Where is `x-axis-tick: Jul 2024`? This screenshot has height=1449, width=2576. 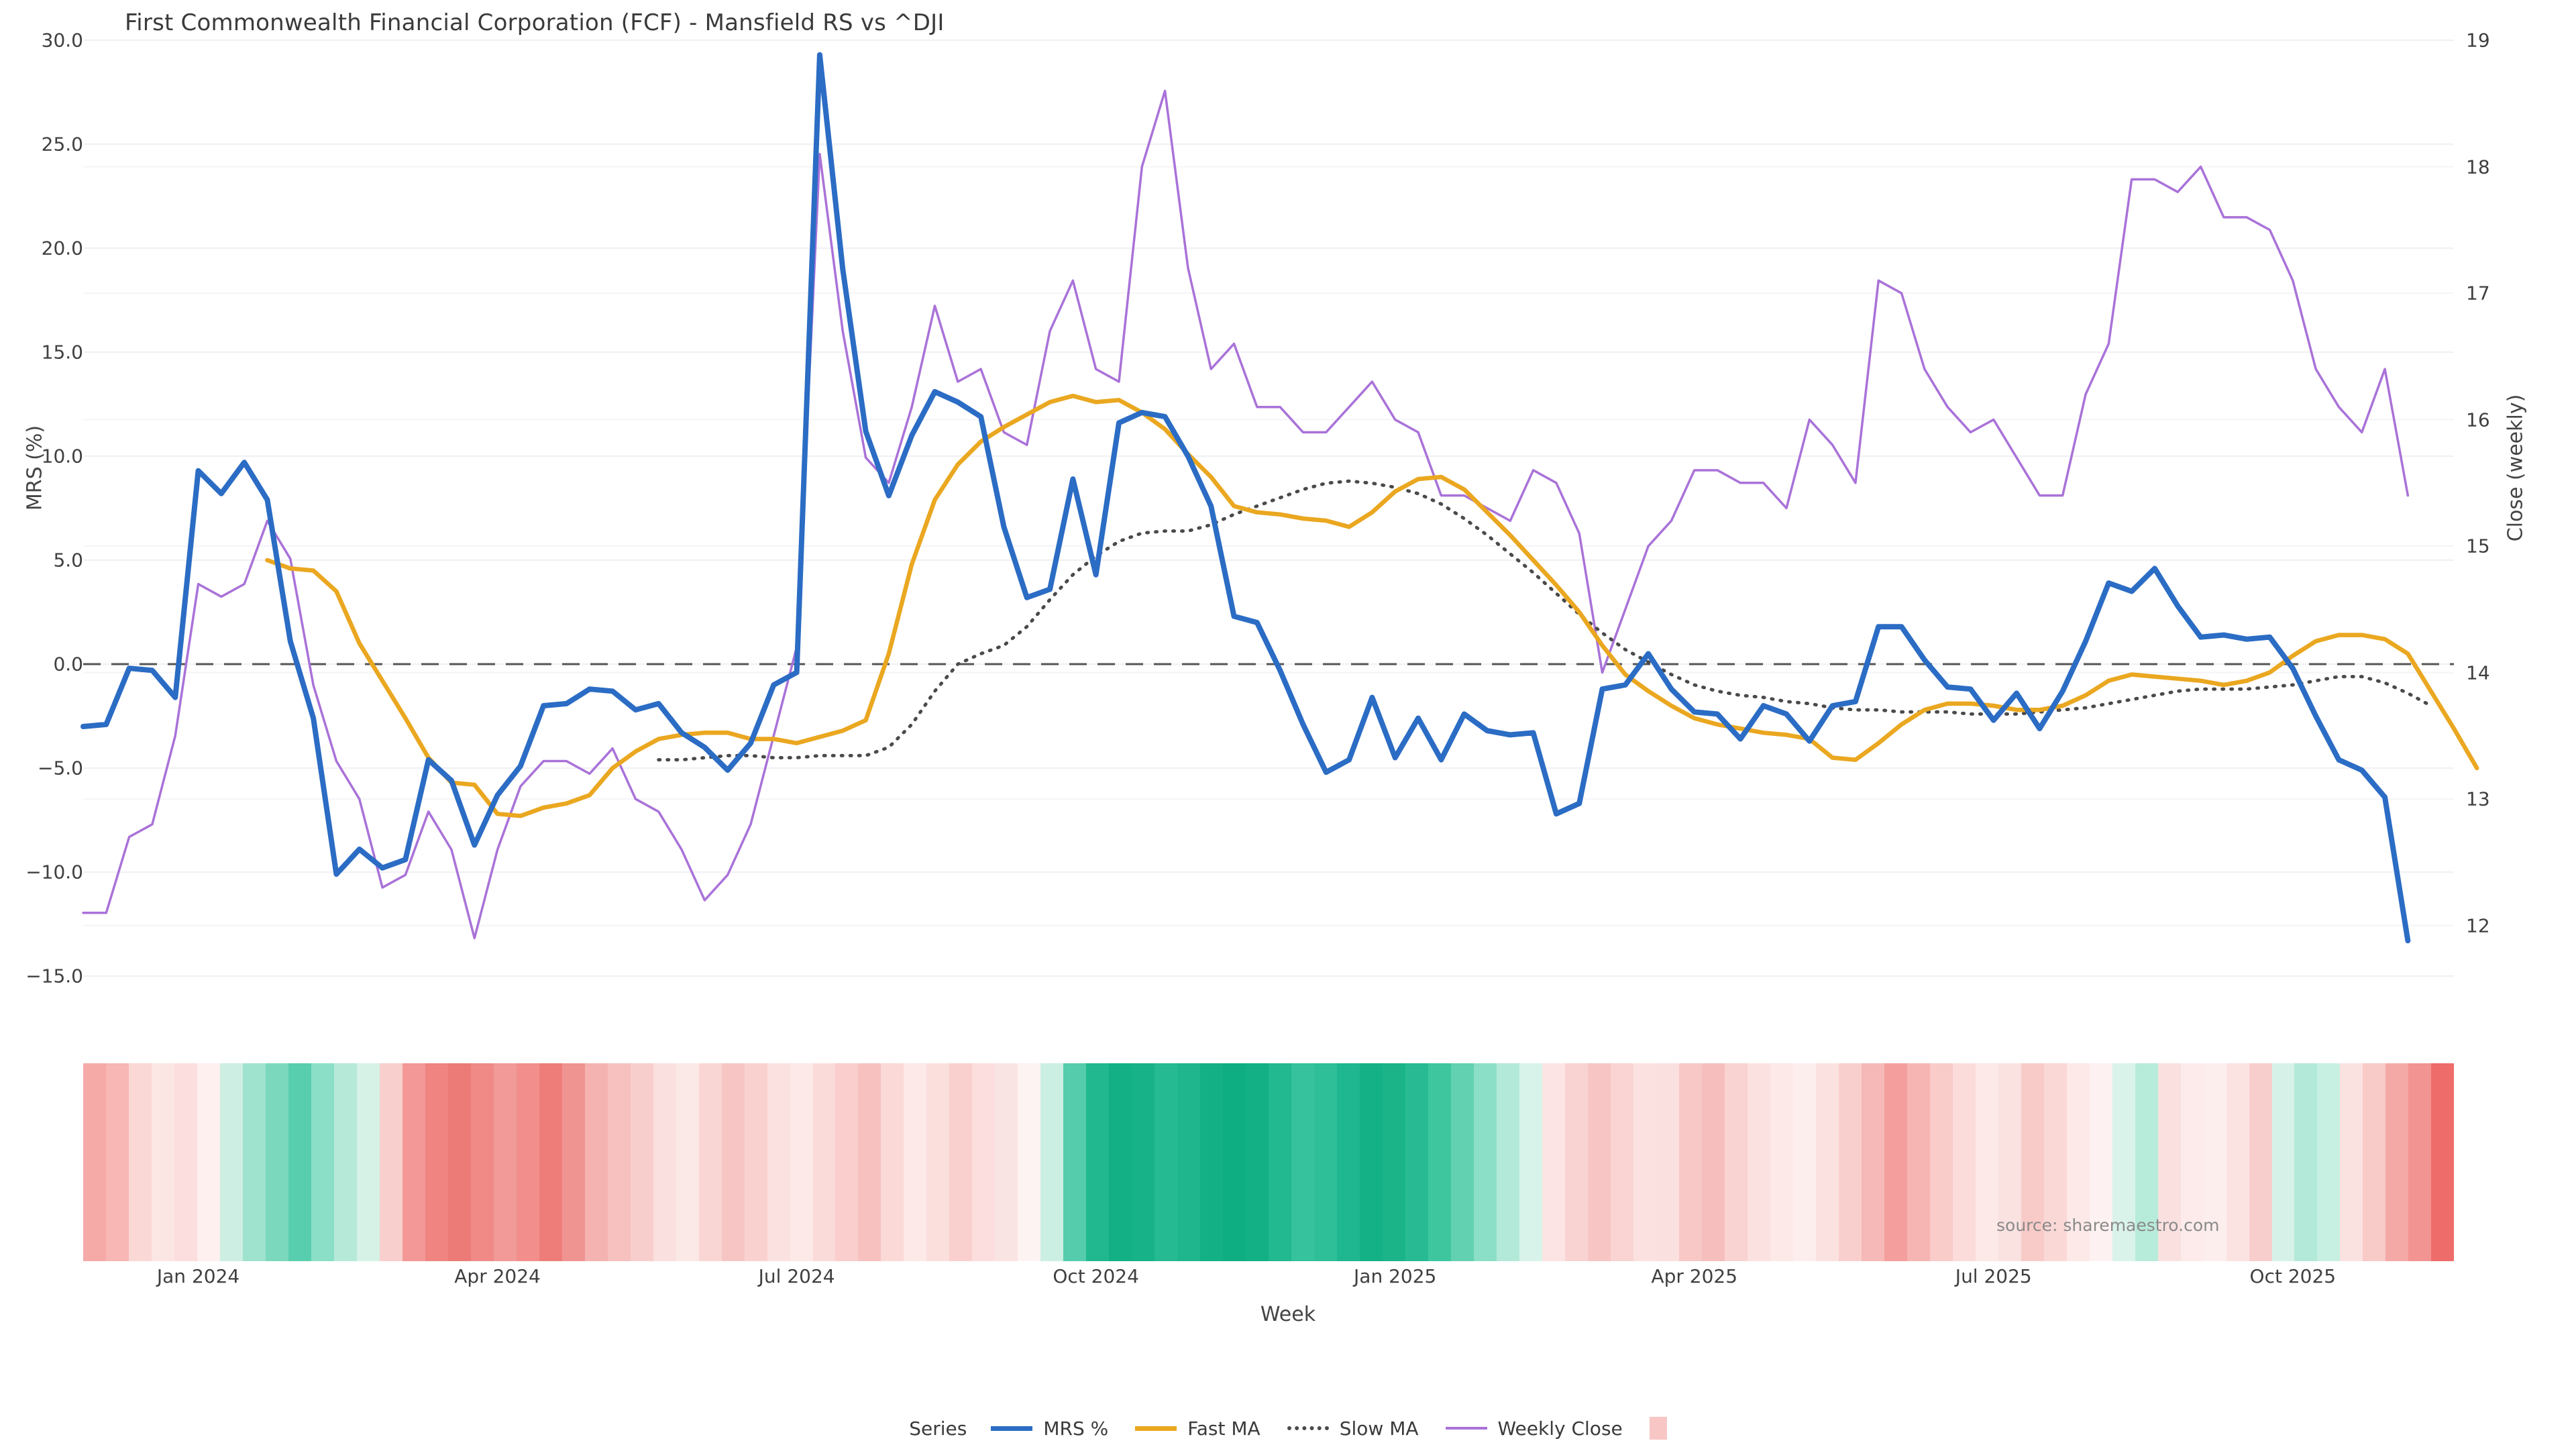
x-axis-tick: Jul 2024 is located at coordinates (796, 1276).